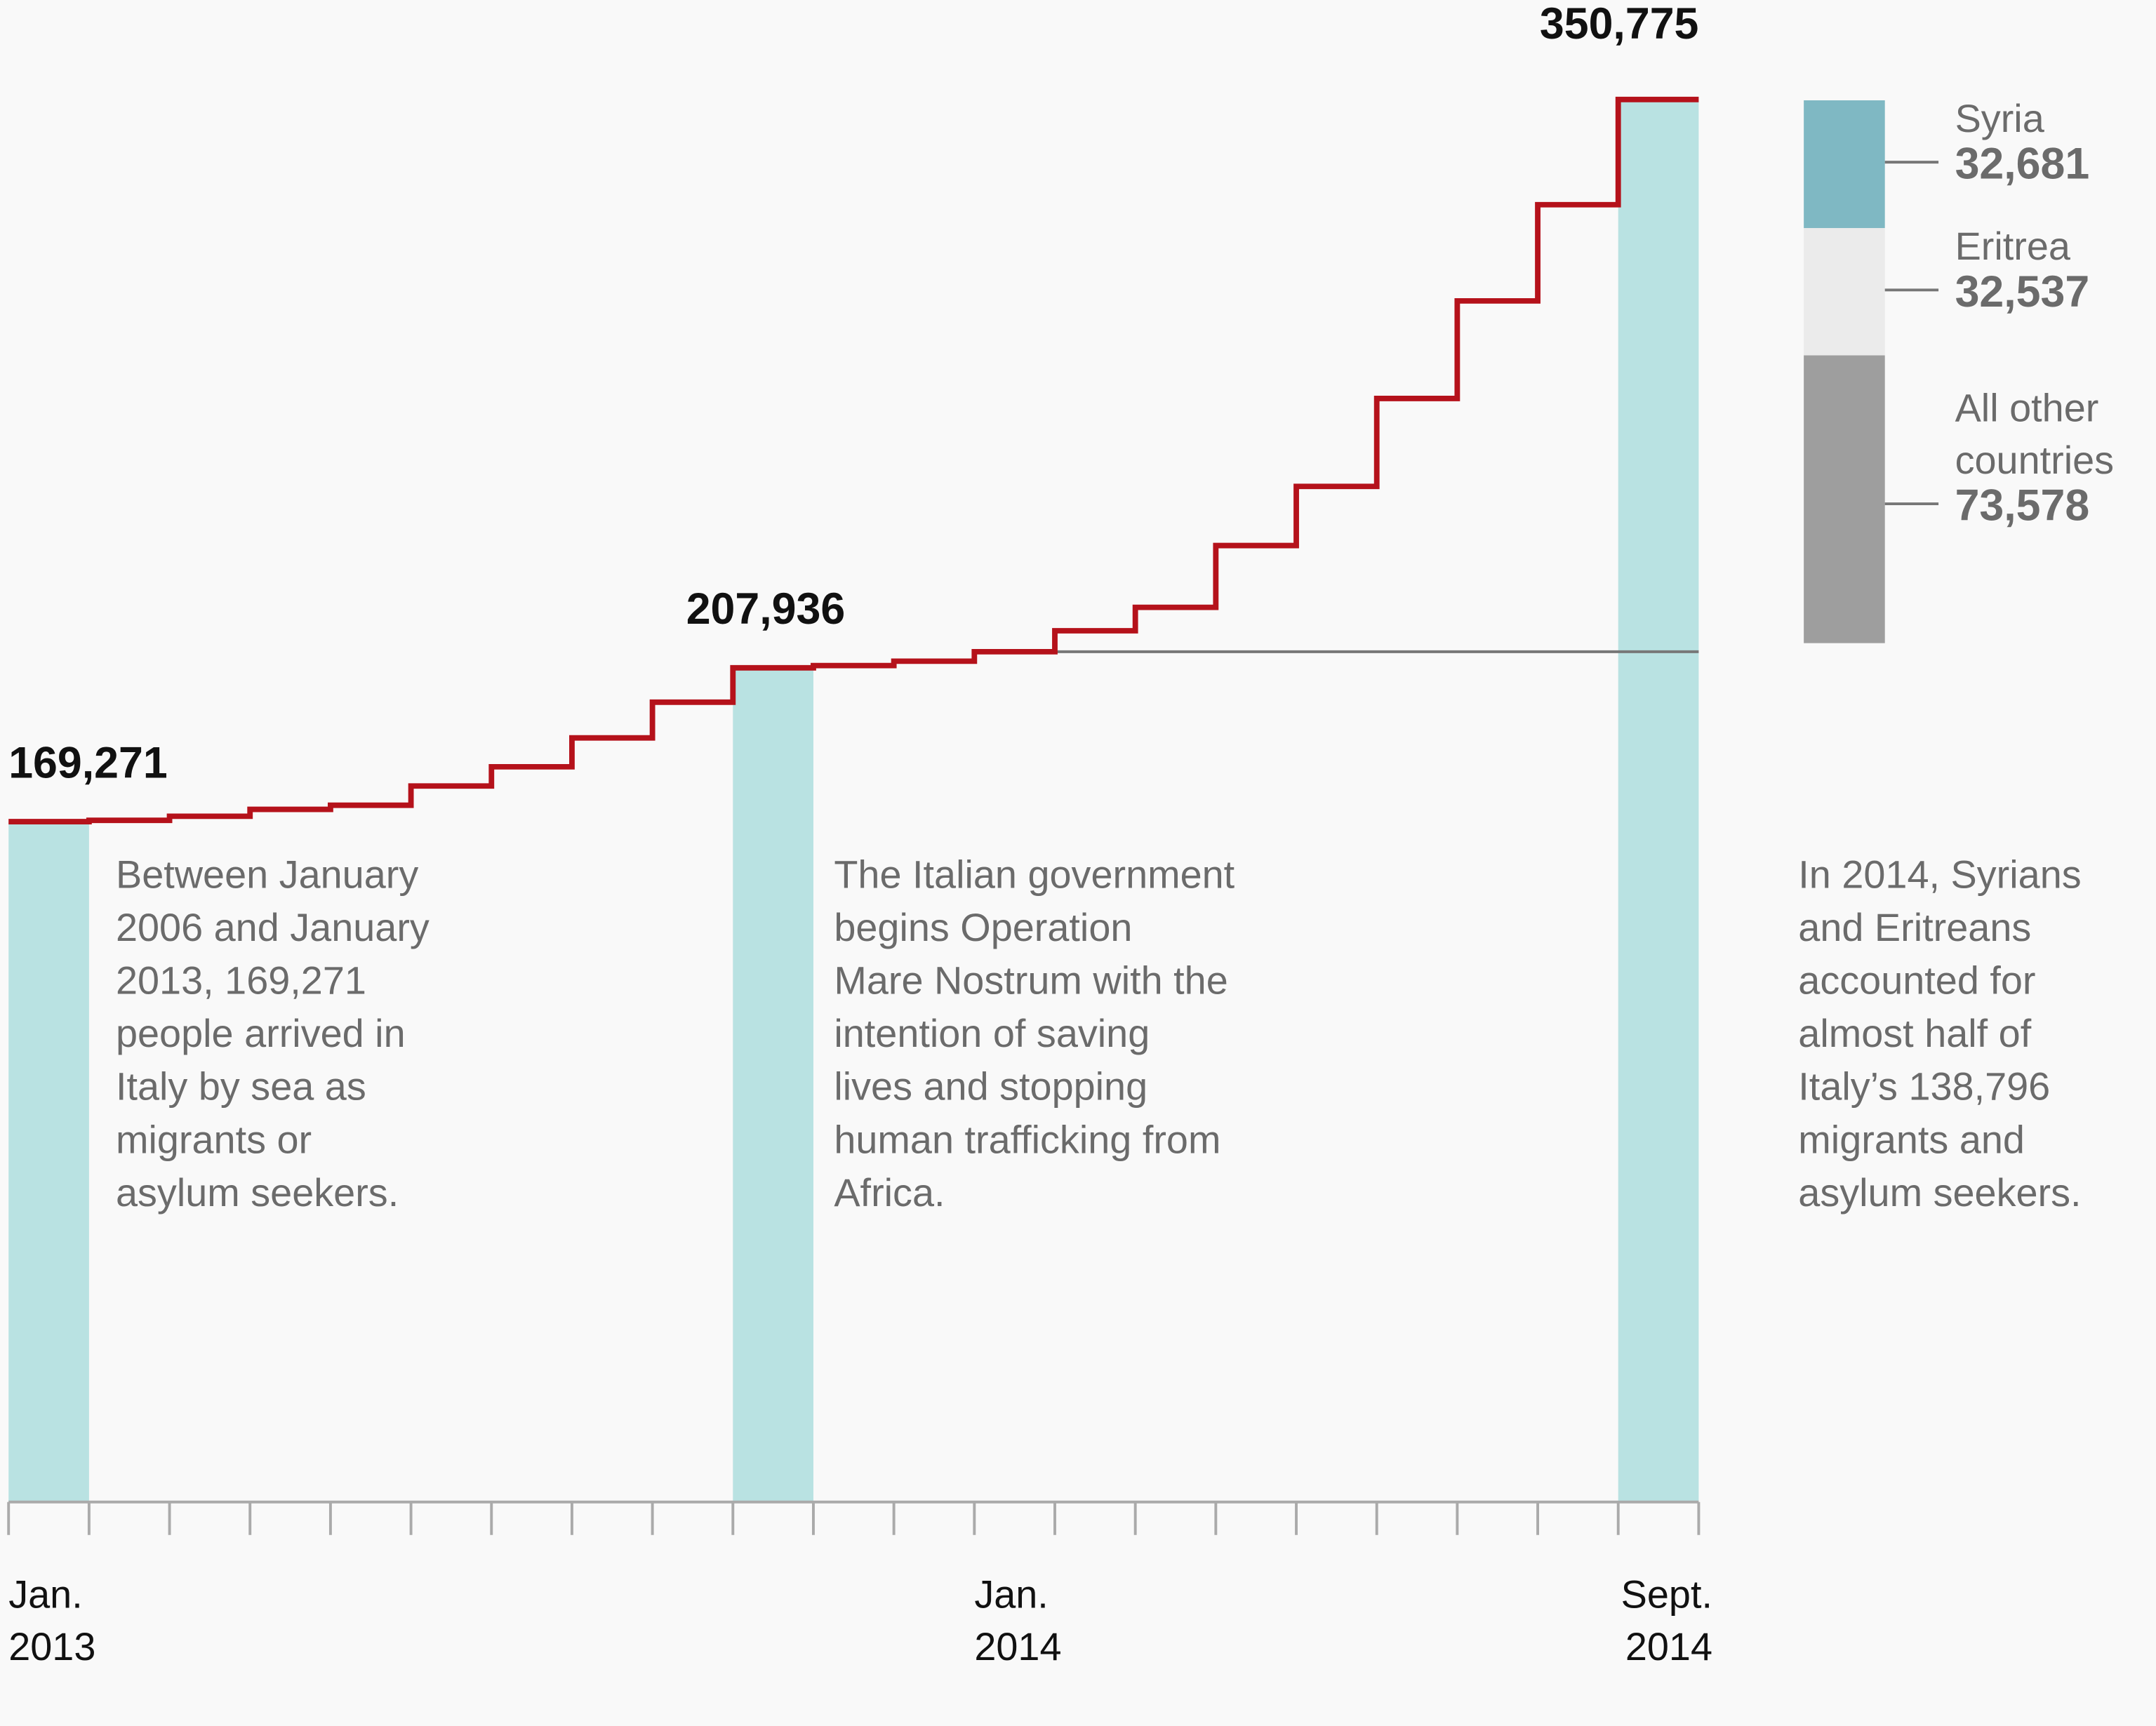 The width and height of the screenshot is (2156, 1726). What do you see at coordinates (1030, 980) in the screenshot?
I see `annotation-line: Mare Nostrum with the` at bounding box center [1030, 980].